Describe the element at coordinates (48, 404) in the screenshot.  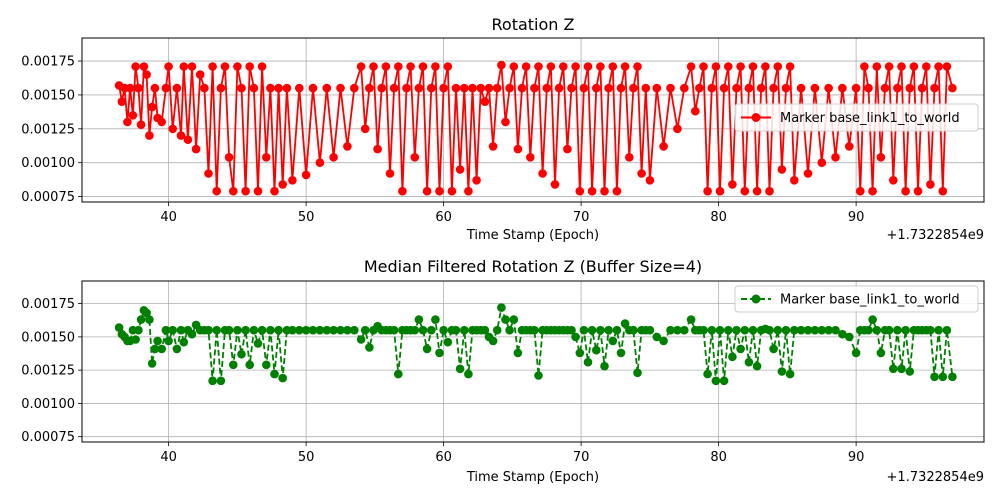
I see `y-tick-label: 0.00100` at that location.